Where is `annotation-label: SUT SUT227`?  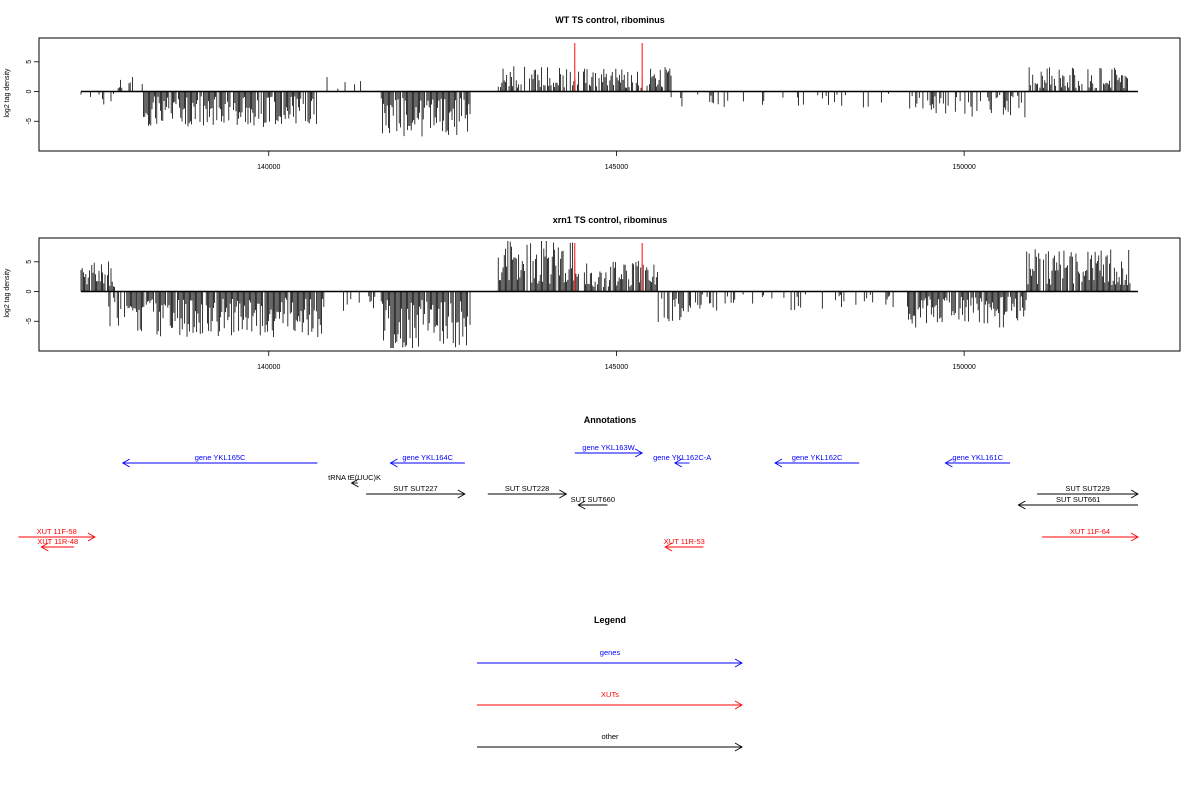
annotation-label: SUT SUT227 is located at coordinates (415, 488).